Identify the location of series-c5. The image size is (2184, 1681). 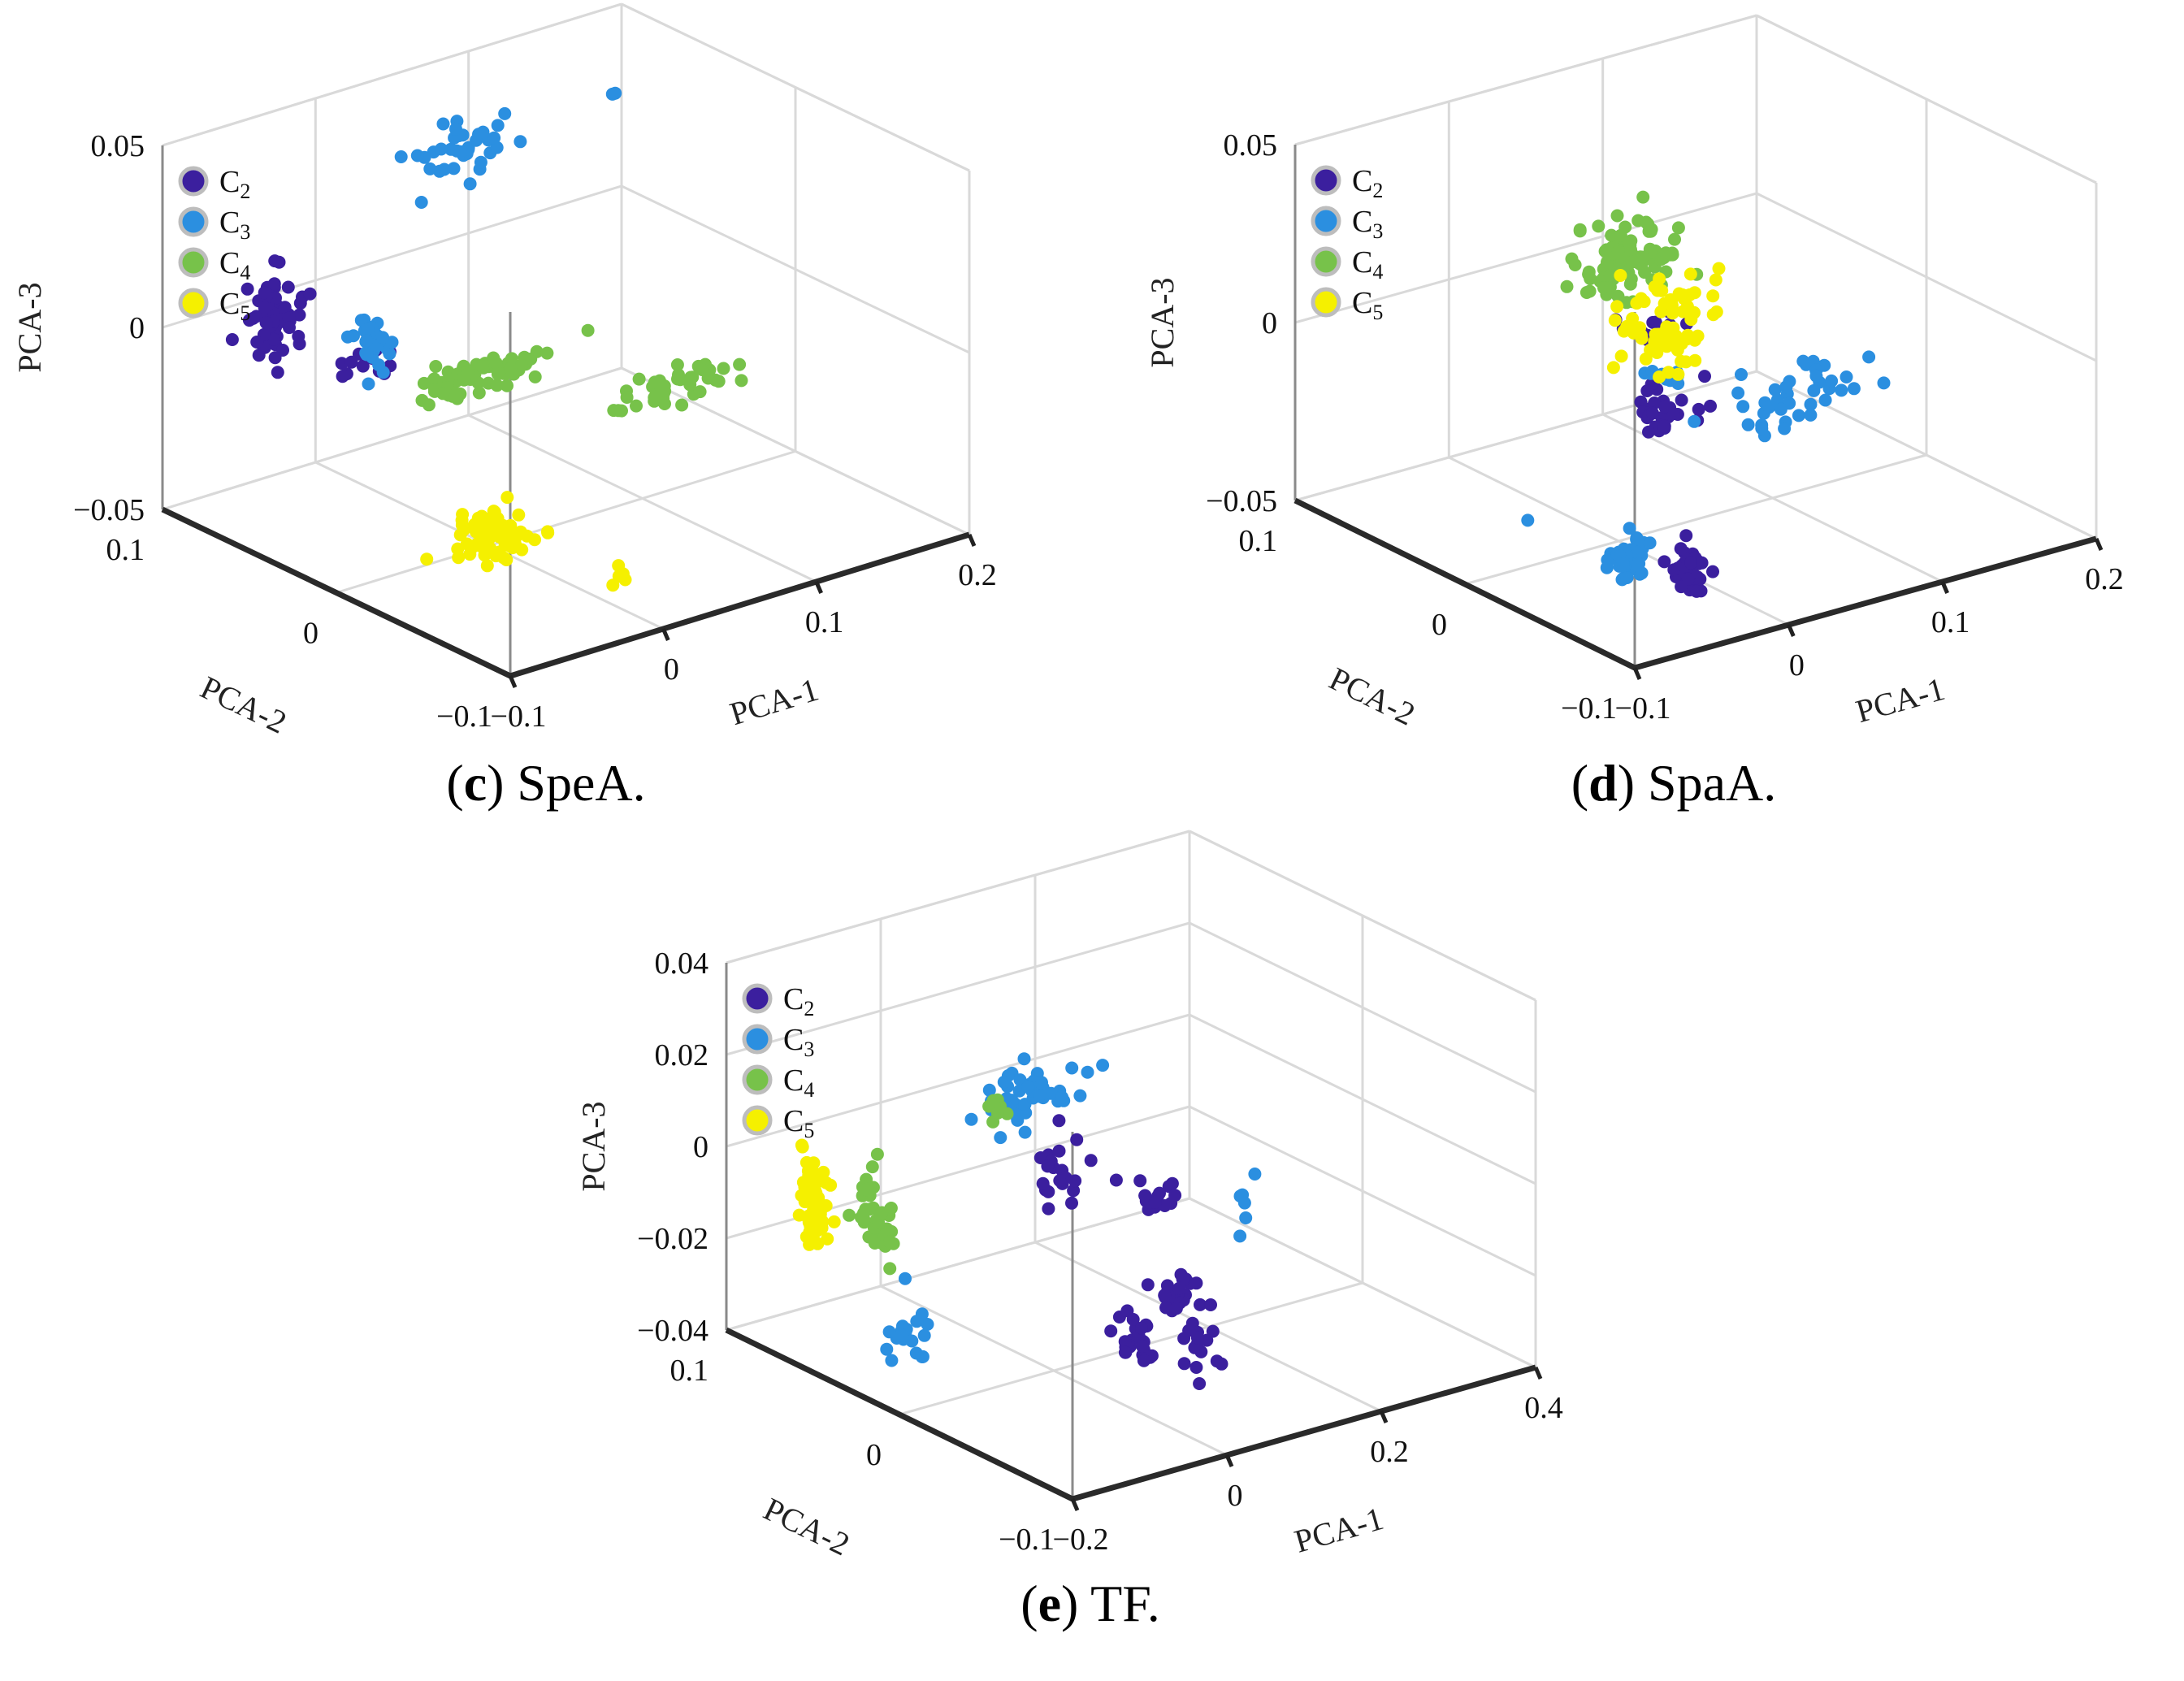
(526, 541).